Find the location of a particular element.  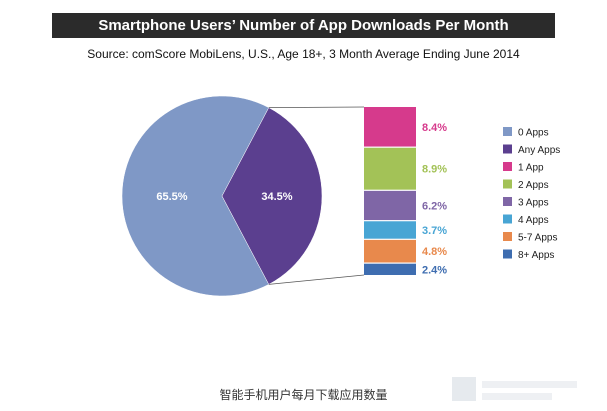

breakdown-bar is located at coordinates (390, 191).